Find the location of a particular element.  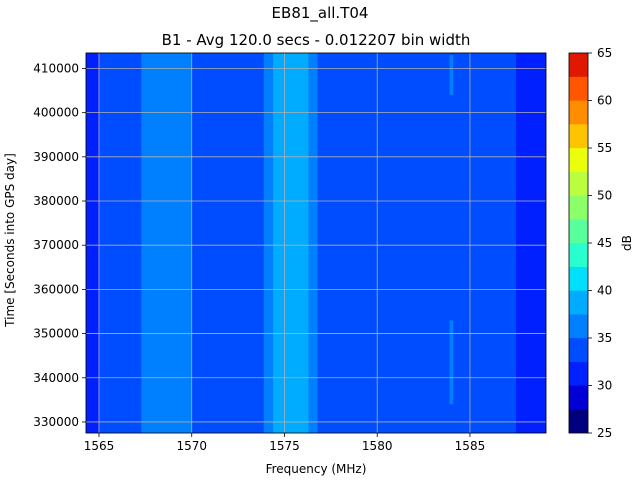

y-tick-label: 330000 is located at coordinates (56, 422).